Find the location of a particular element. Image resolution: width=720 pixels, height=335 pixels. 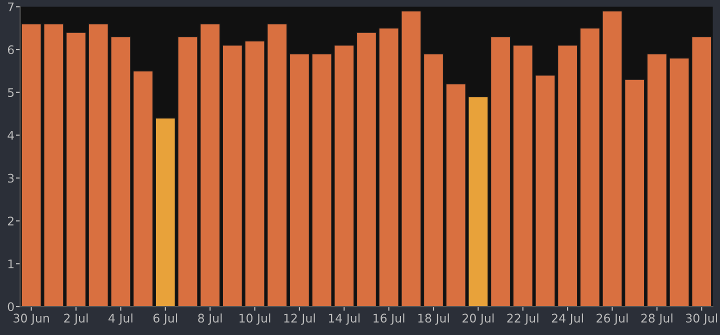

x-tick-label: 30 Jun is located at coordinates (31, 319).